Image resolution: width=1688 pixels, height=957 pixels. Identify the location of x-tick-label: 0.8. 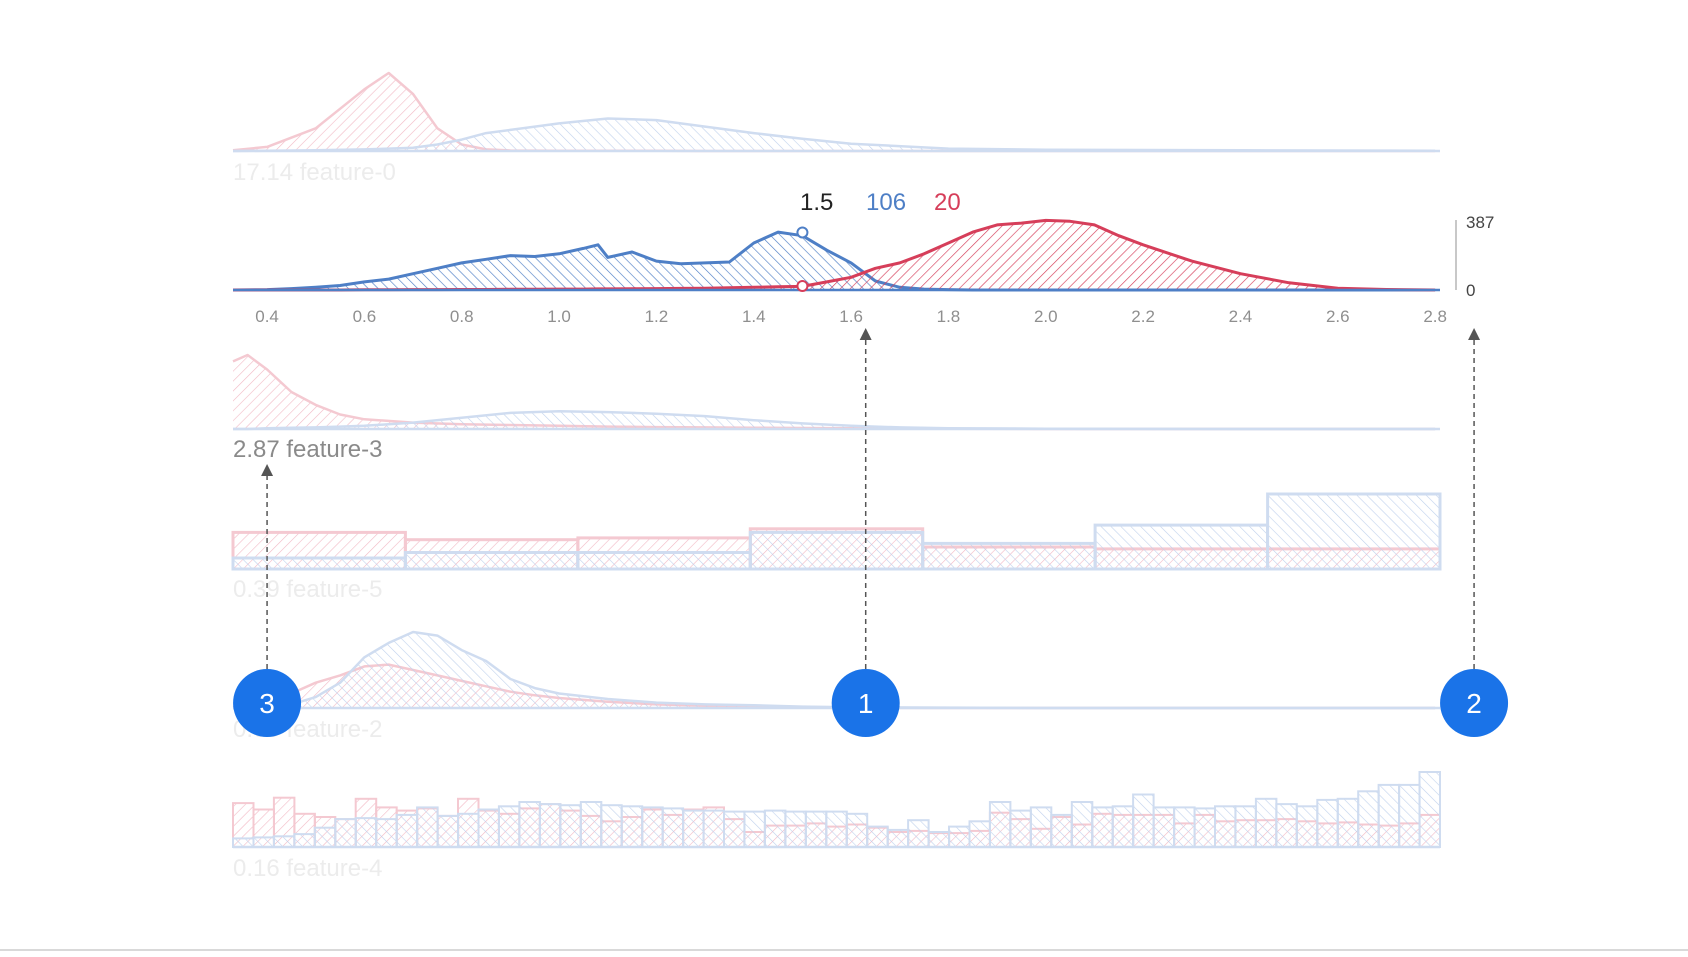
(462, 316).